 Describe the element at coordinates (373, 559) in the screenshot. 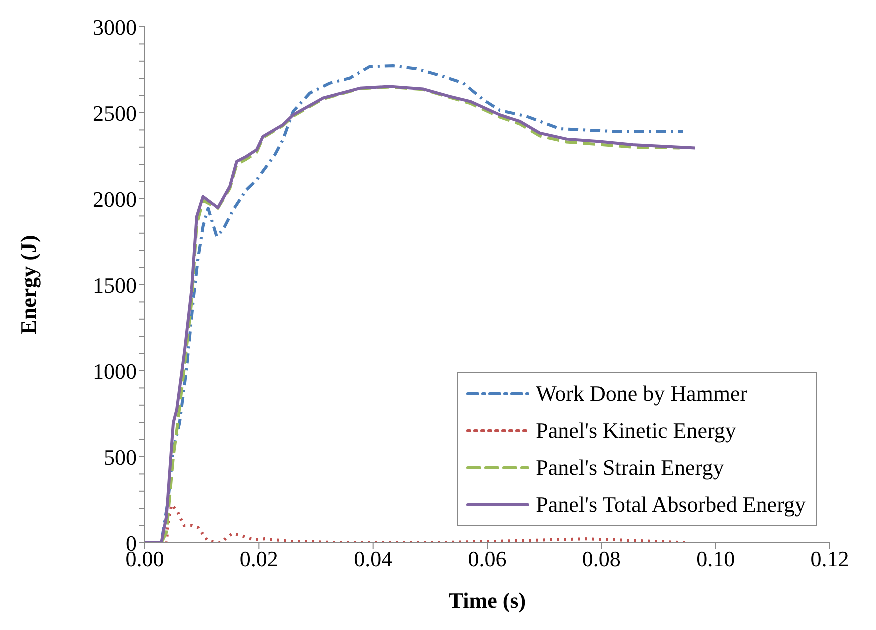

I see `x-tick-label: 0.04` at that location.